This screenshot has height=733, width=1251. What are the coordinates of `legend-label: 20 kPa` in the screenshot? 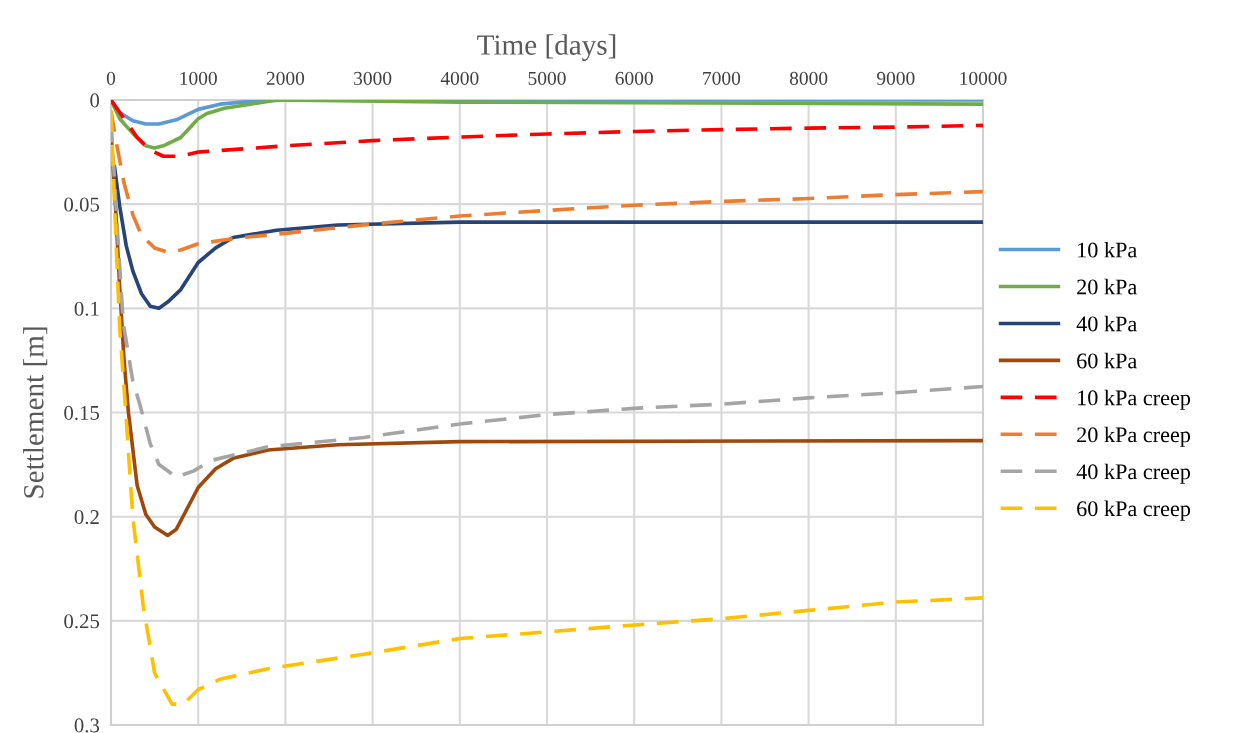 It's located at (1107, 286).